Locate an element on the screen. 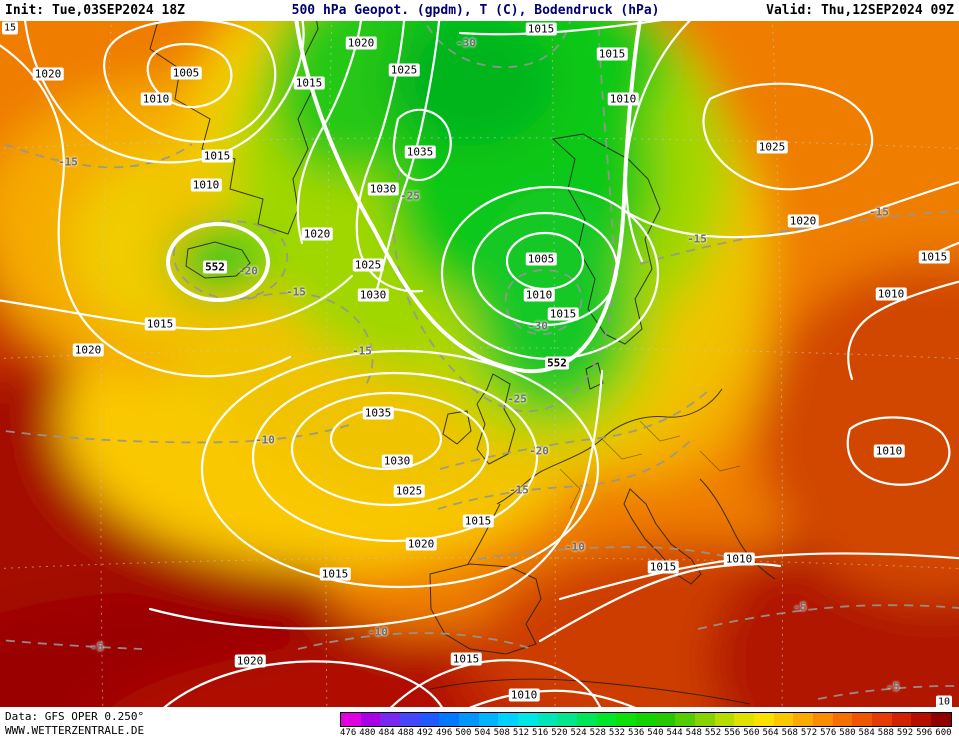 Image resolution: width=959 pixels, height=741 pixels. colorbar-tick: 496 is located at coordinates (444, 733).